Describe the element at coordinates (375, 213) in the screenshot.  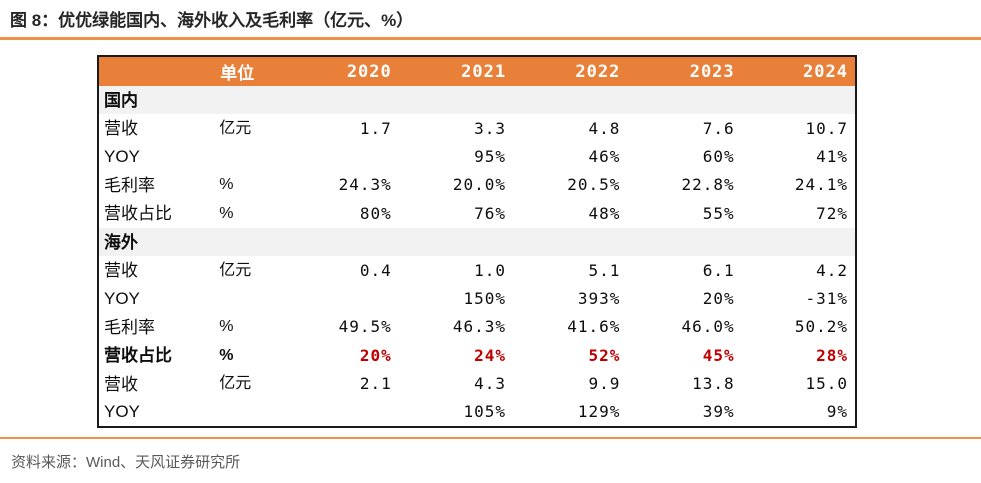
I see `value-cell: 80%` at that location.